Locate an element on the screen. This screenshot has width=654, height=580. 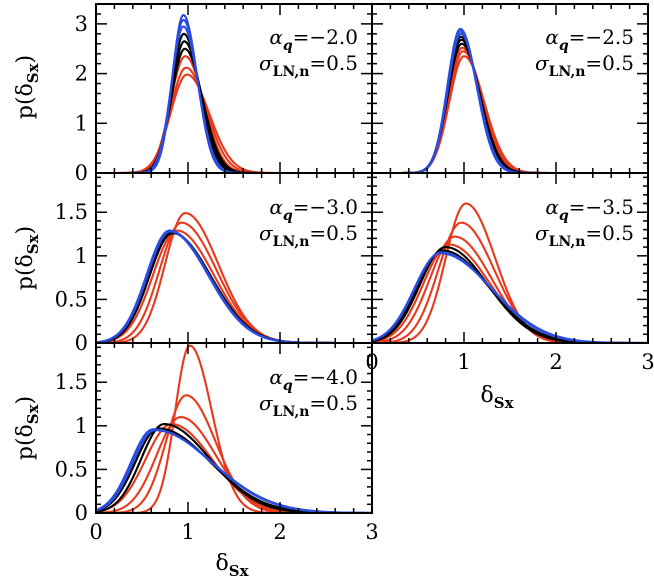
alpha-value: =−3.0 is located at coordinates (325, 207).